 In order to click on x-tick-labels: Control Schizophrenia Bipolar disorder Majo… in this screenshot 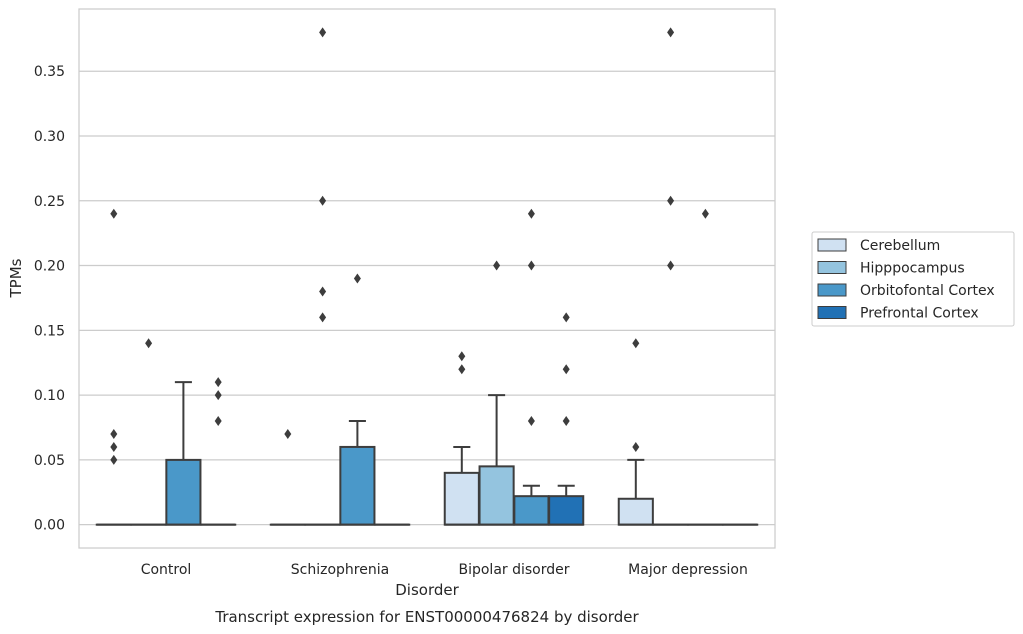, I will do `click(444, 570)`.